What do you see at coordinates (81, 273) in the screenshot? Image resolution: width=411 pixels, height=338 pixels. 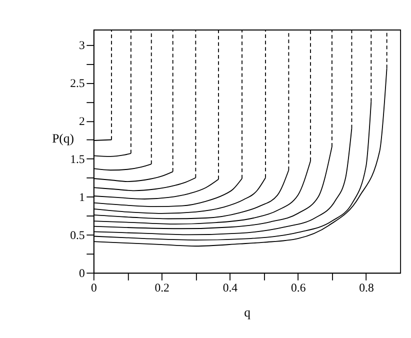 I see `y-tick-label: 0` at bounding box center [81, 273].